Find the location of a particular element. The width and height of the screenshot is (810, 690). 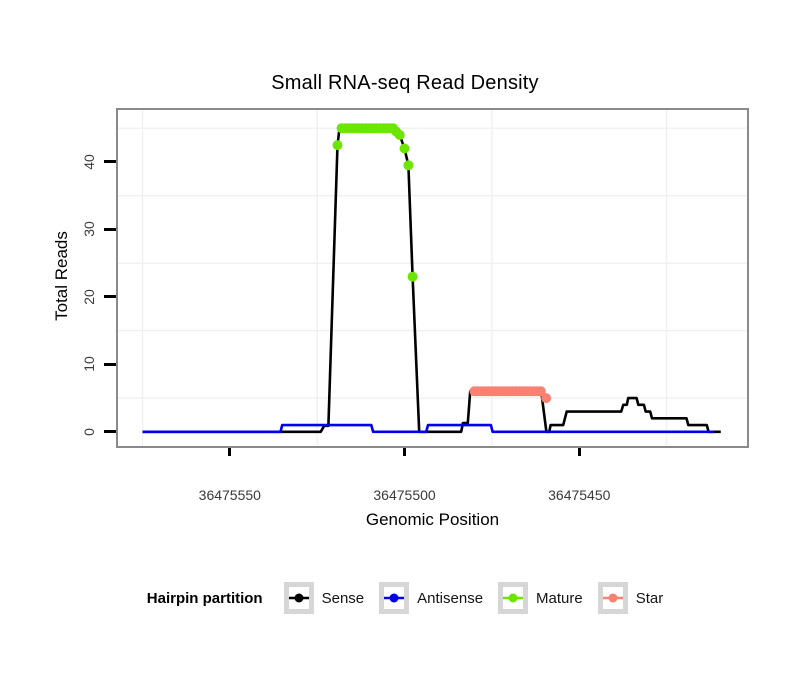

x-tick-label: 36475500 is located at coordinates (404, 495).